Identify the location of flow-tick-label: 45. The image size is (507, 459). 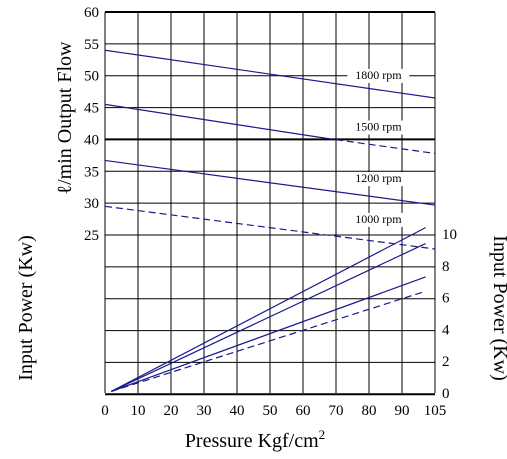
(91, 109).